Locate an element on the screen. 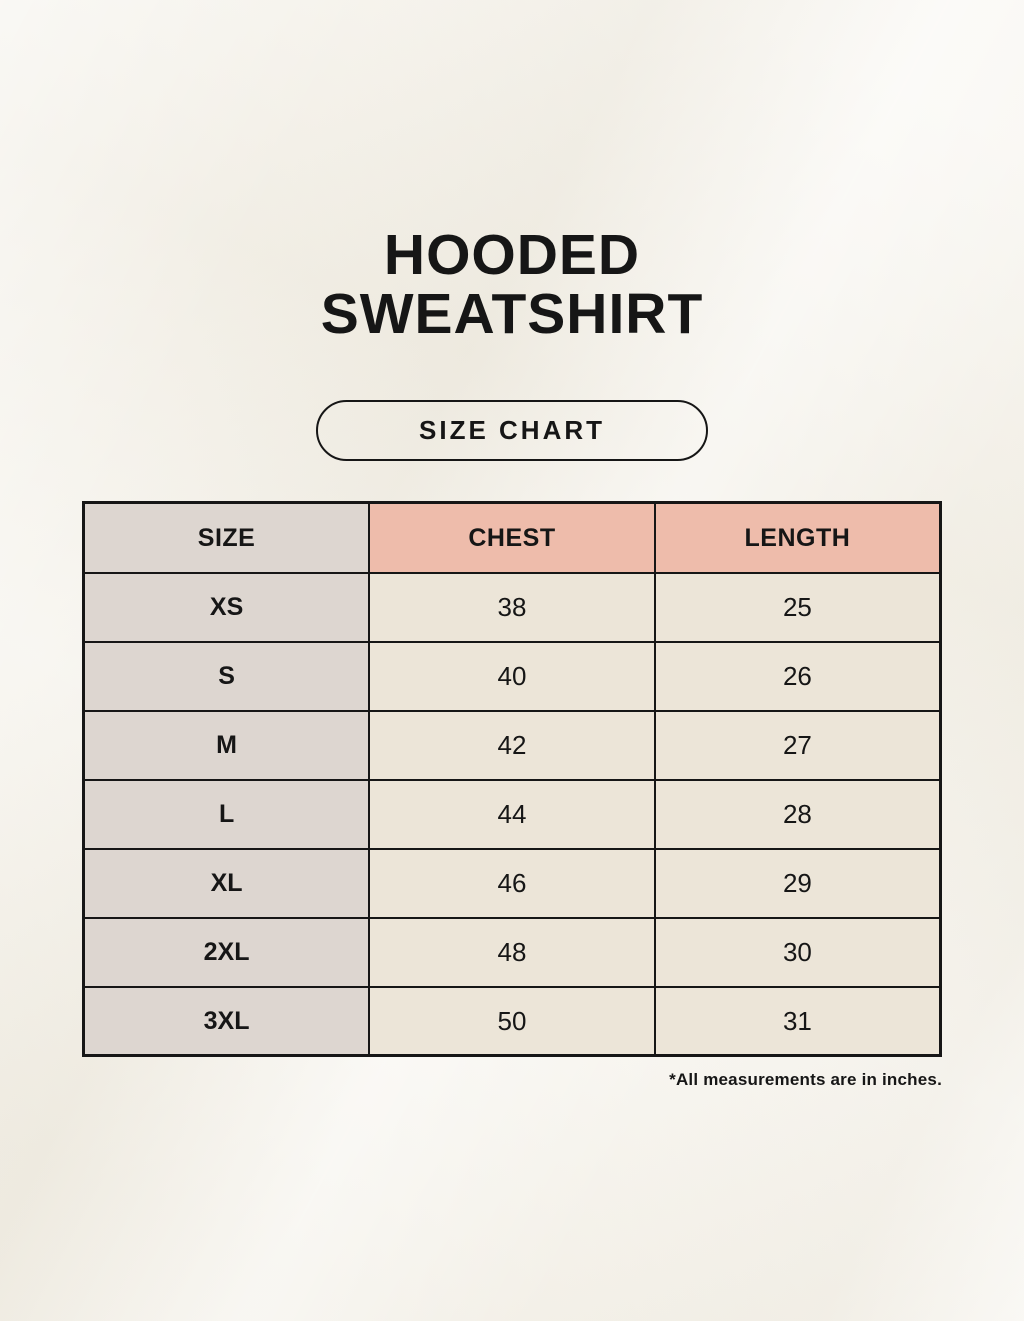 The height and width of the screenshot is (1321, 1024). chest-value: 40 is located at coordinates (512, 676).